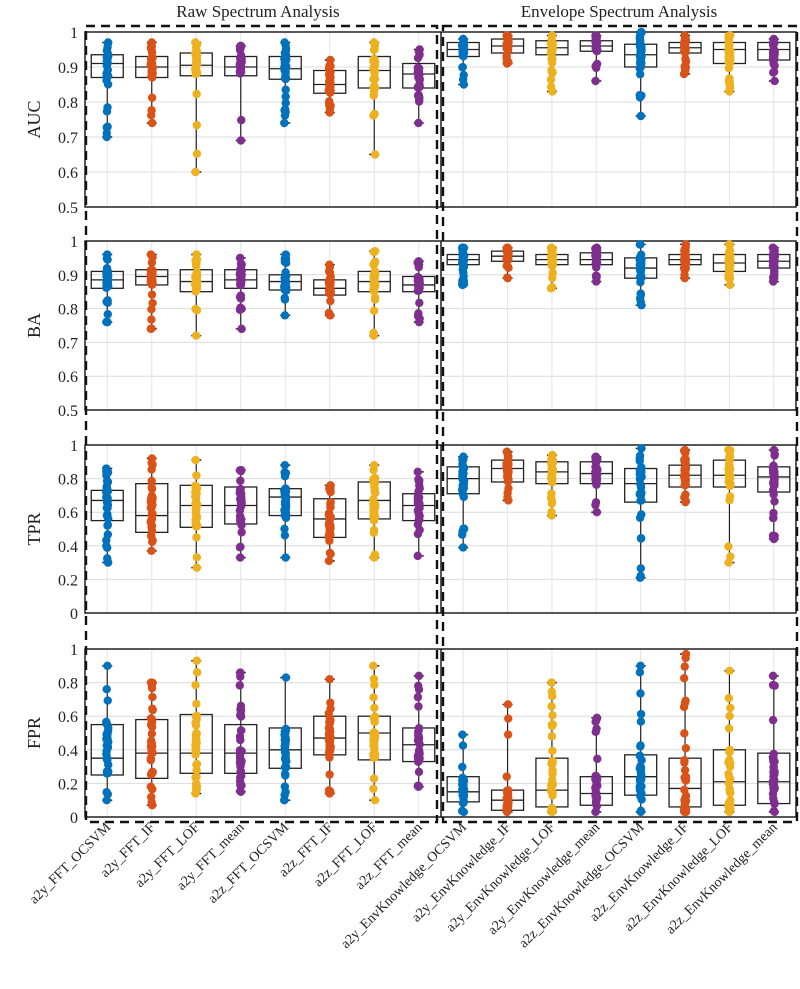  Describe the element at coordinates (68, 377) in the screenshot. I see `y-tick-label: 0.6` at that location.